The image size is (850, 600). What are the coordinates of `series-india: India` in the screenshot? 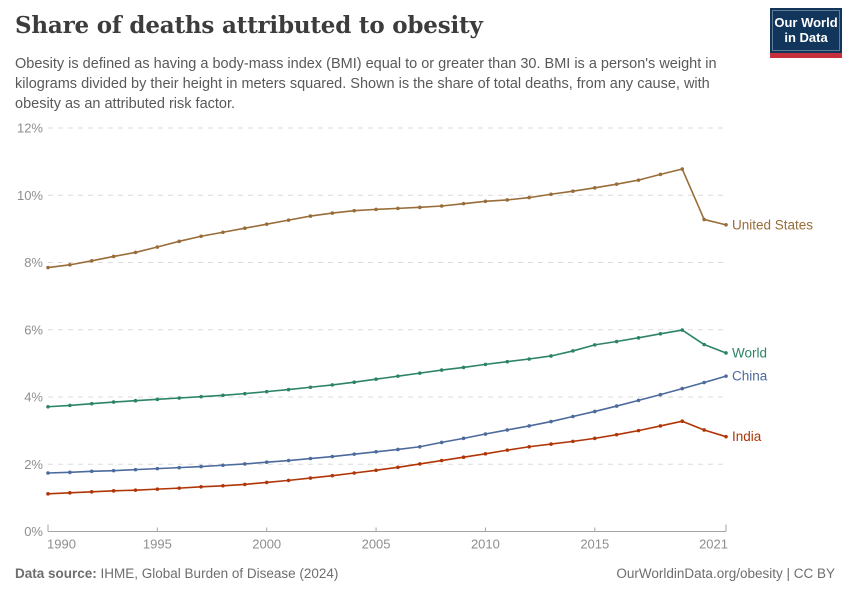 It's located at (404, 457).